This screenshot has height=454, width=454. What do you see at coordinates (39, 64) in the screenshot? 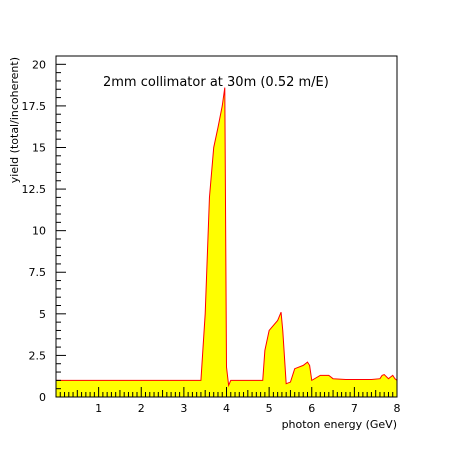
I see `y-tick-label: 20` at bounding box center [39, 64].